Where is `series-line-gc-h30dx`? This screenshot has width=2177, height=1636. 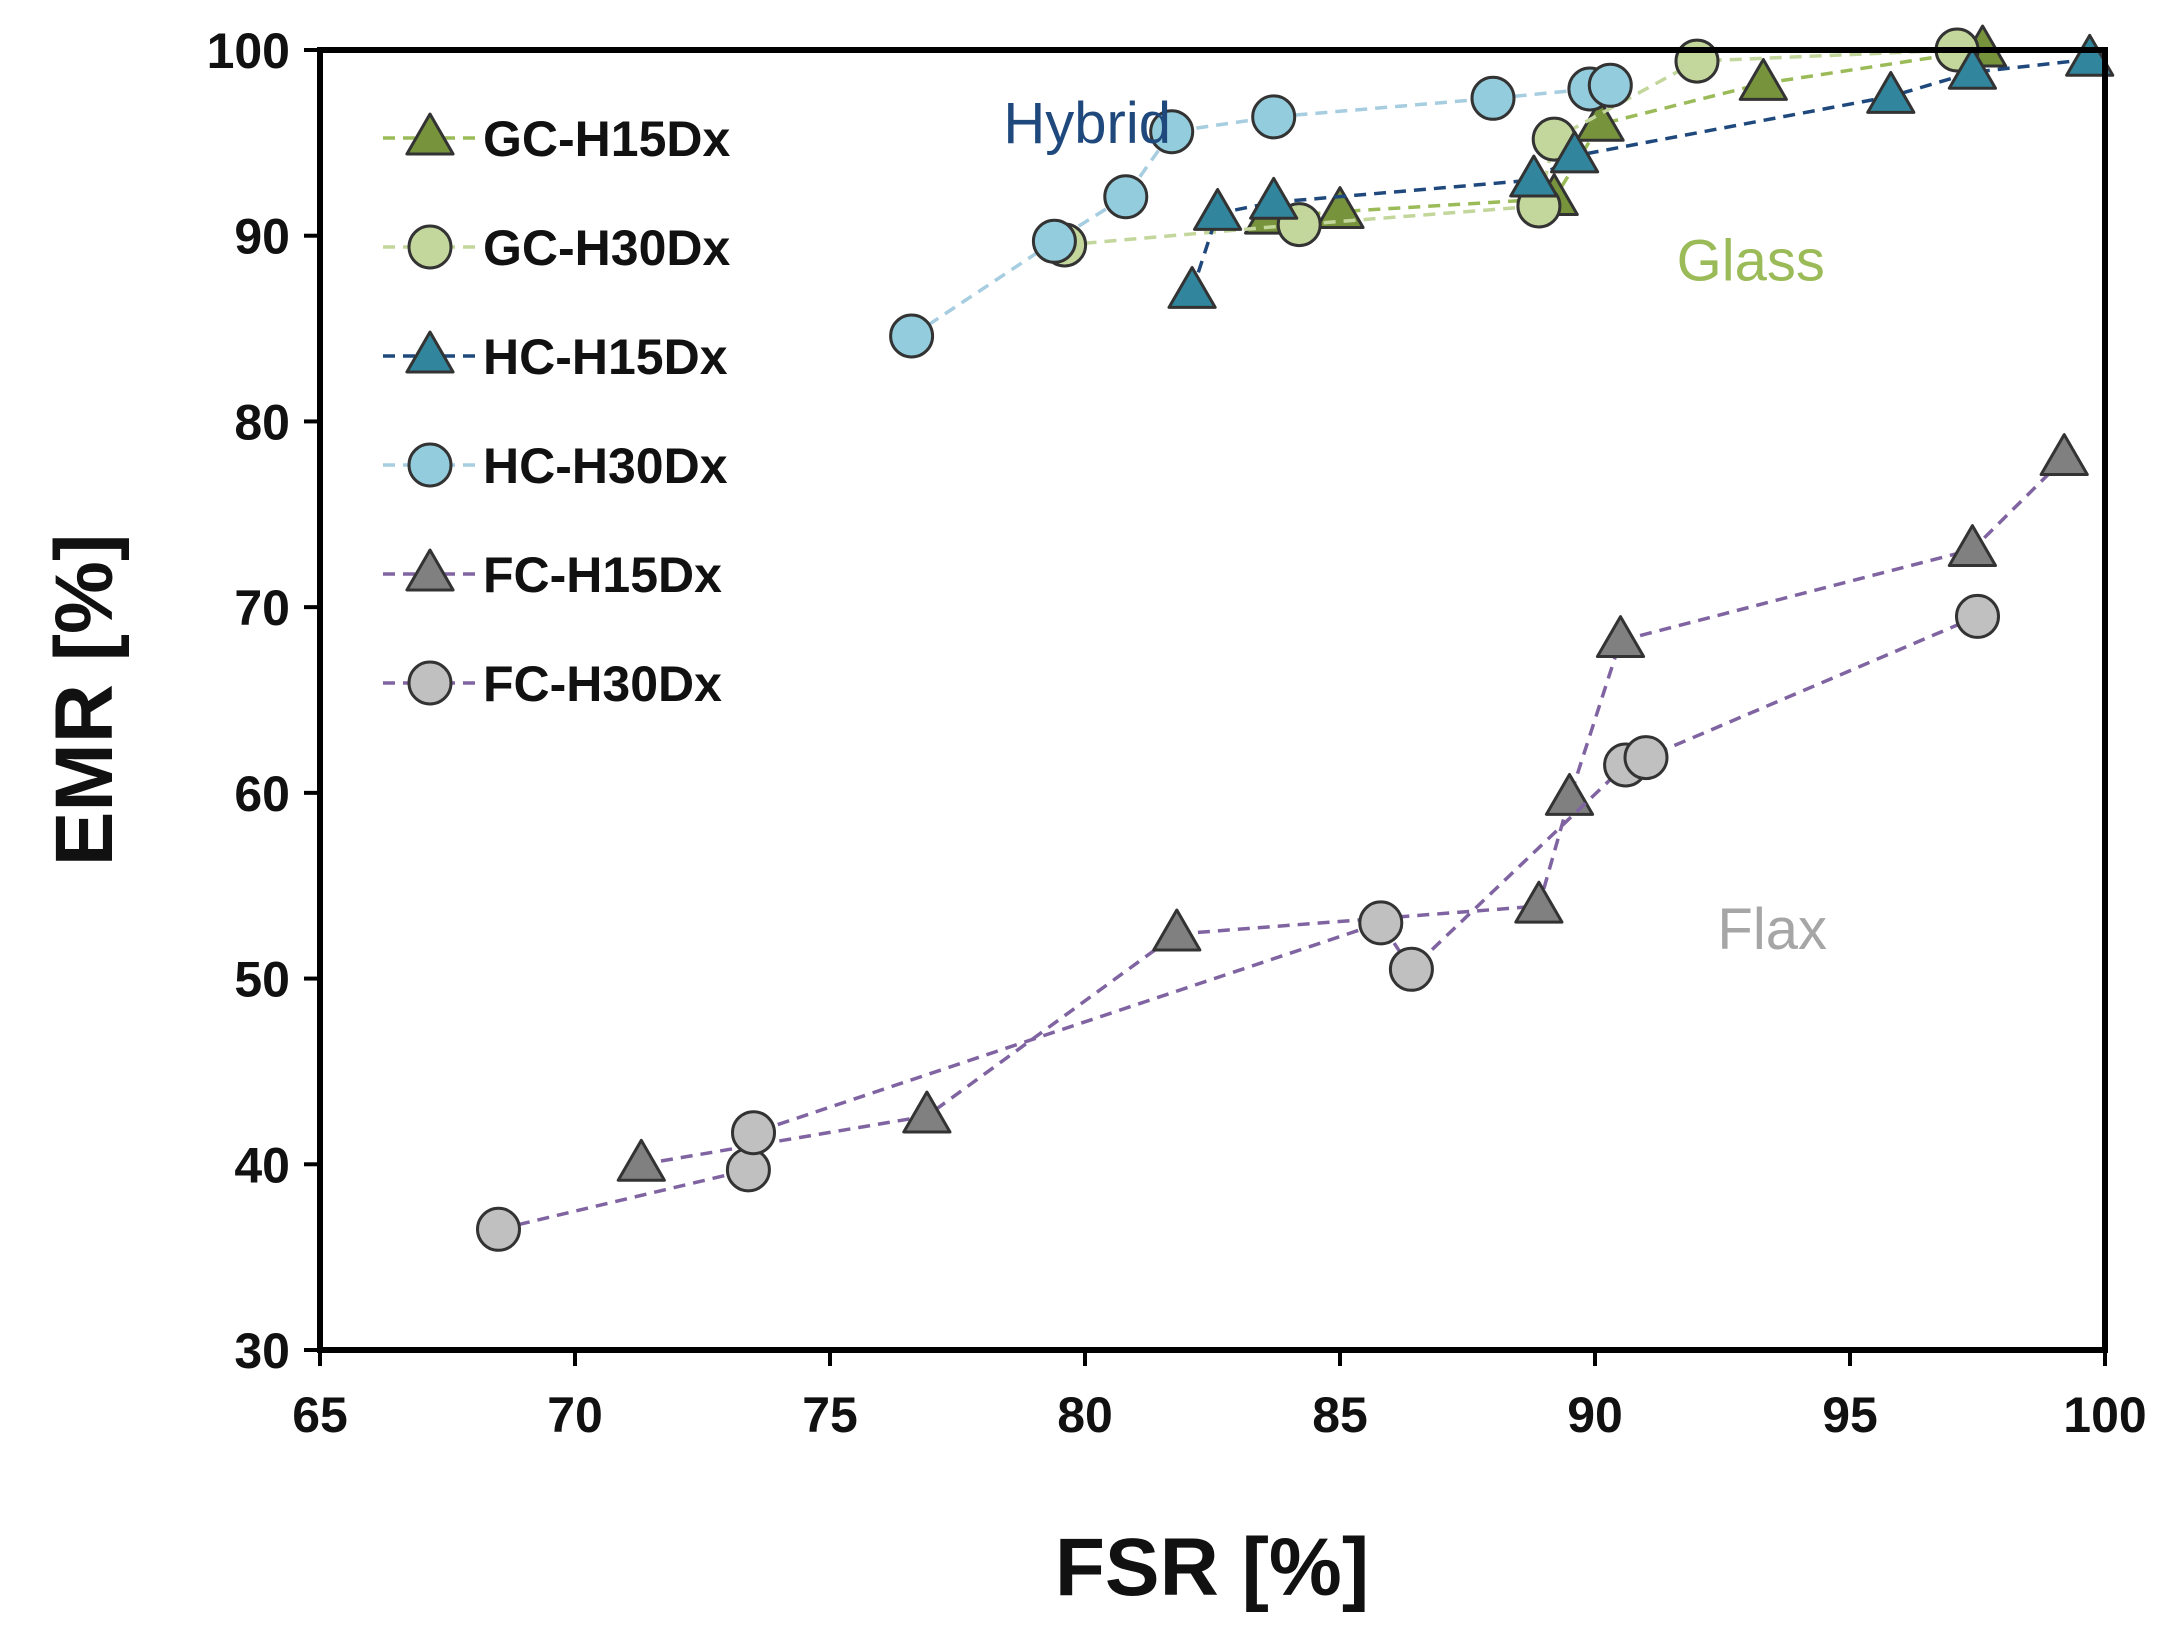
series-line-gc-h30dx is located at coordinates (1511, 147).